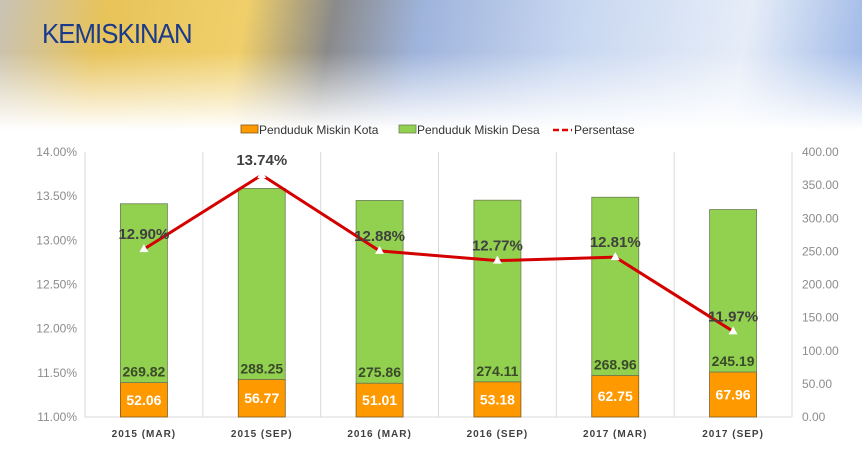 This screenshot has height=459, width=862. Describe the element at coordinates (379, 236) in the screenshot. I see `data-label-persentase: 12.88%` at that location.